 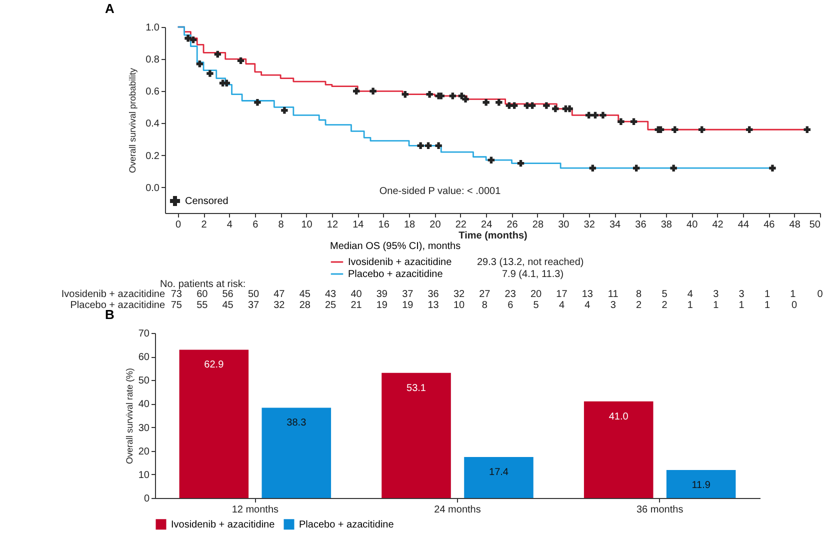 I want to click on x-tick-label: 40, so click(x=692, y=225).